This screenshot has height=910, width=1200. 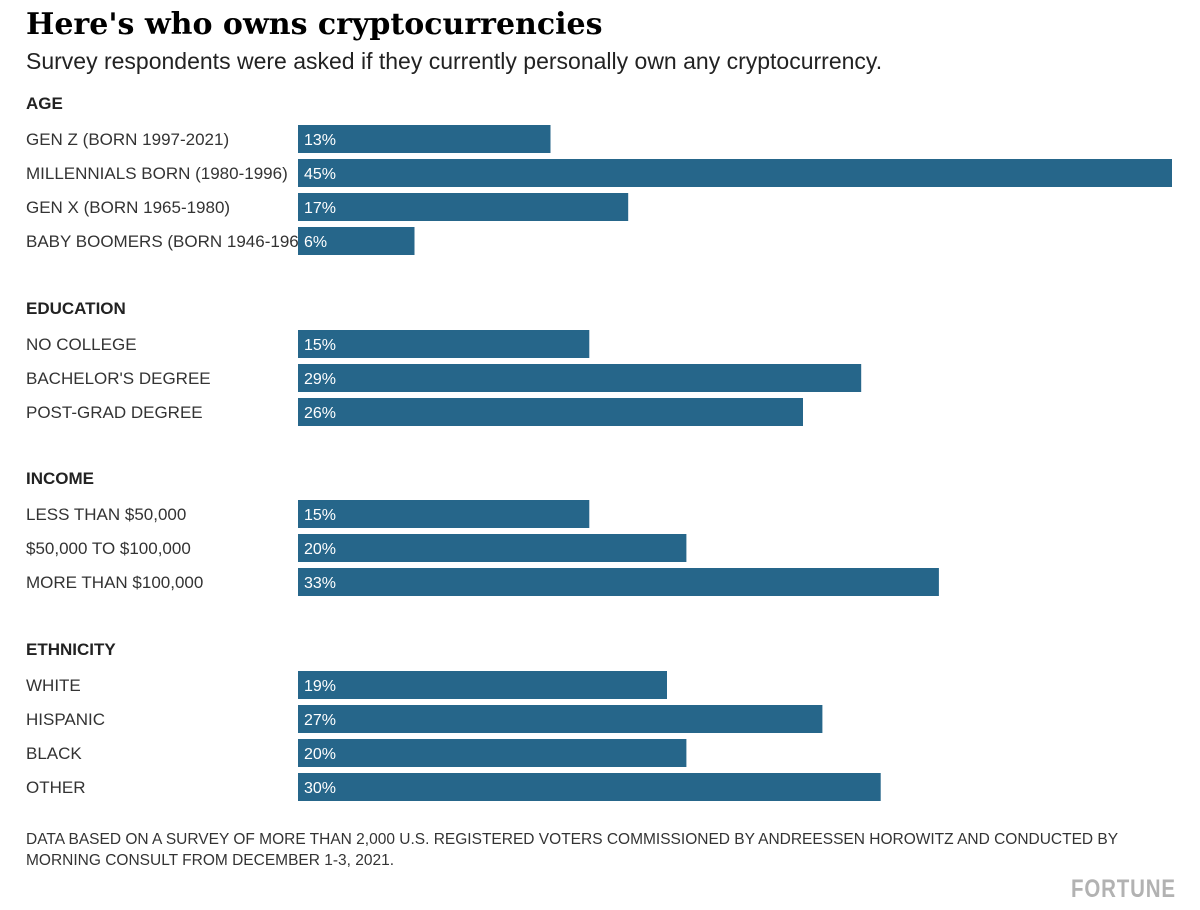 I want to click on category-label: MORE THAN $100,000, so click(x=114, y=582).